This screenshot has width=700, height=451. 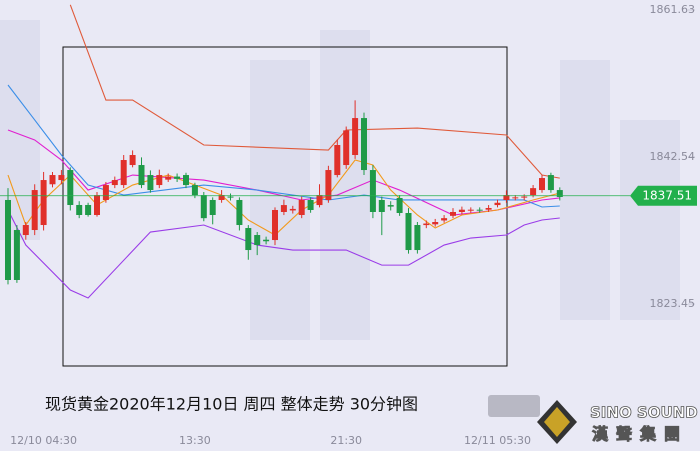 I want to click on last-price-label: 1837.51, so click(x=667, y=196).